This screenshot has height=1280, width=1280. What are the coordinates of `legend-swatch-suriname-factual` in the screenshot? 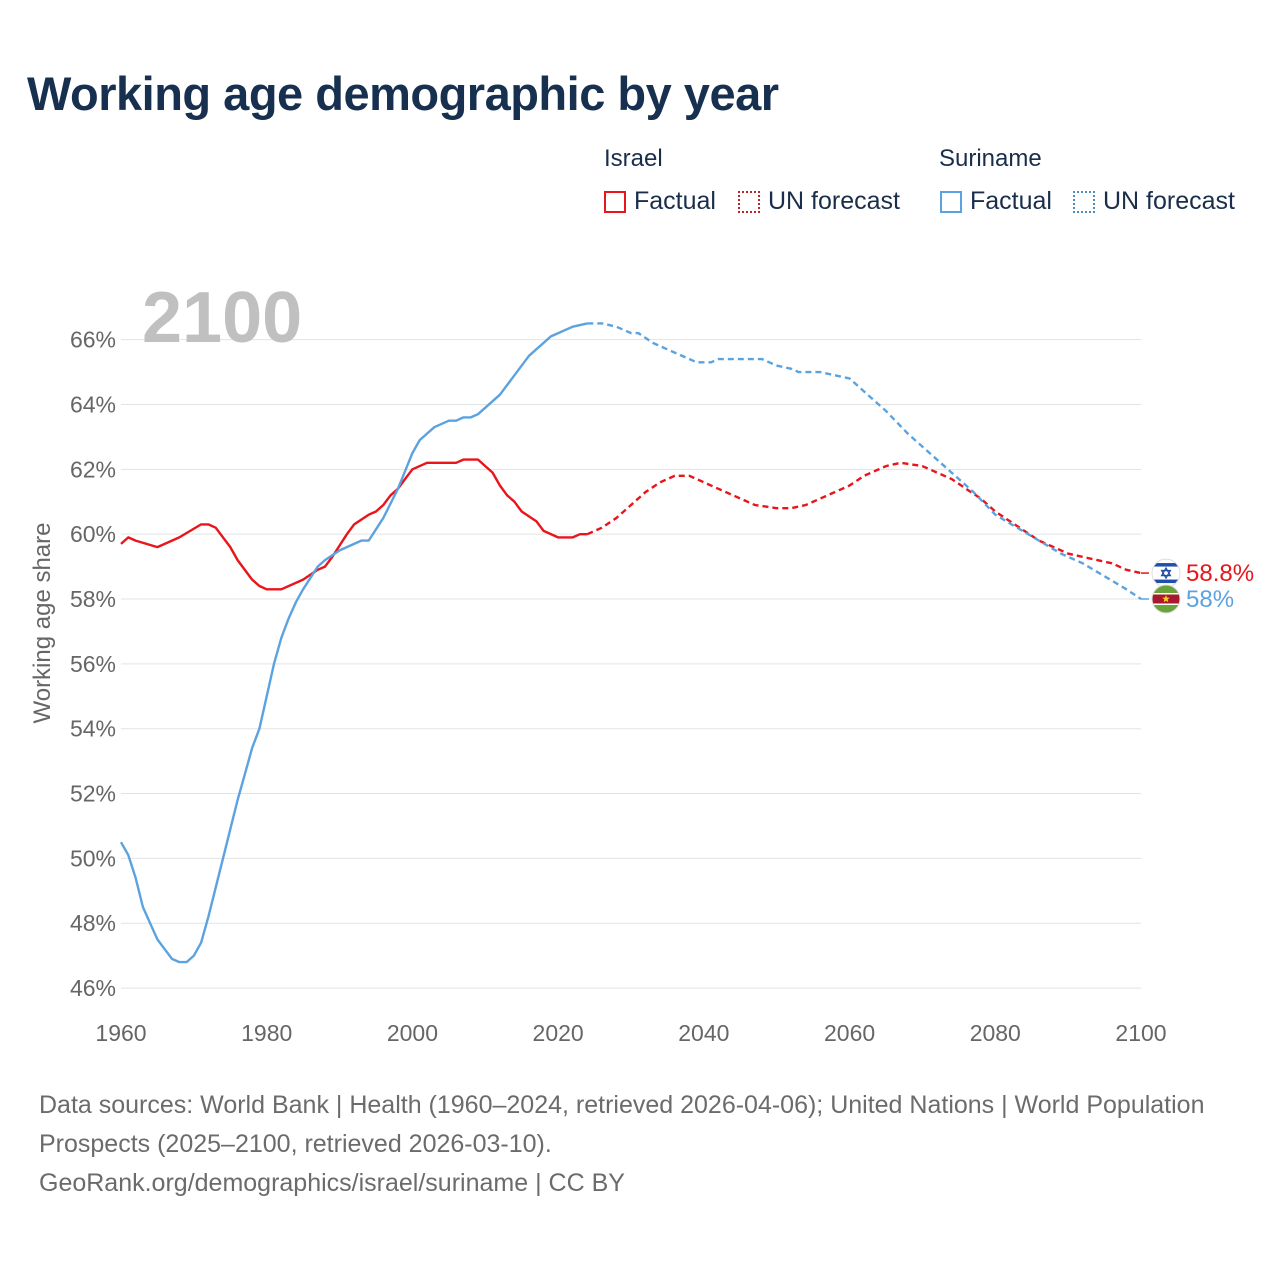 It's located at (951, 201).